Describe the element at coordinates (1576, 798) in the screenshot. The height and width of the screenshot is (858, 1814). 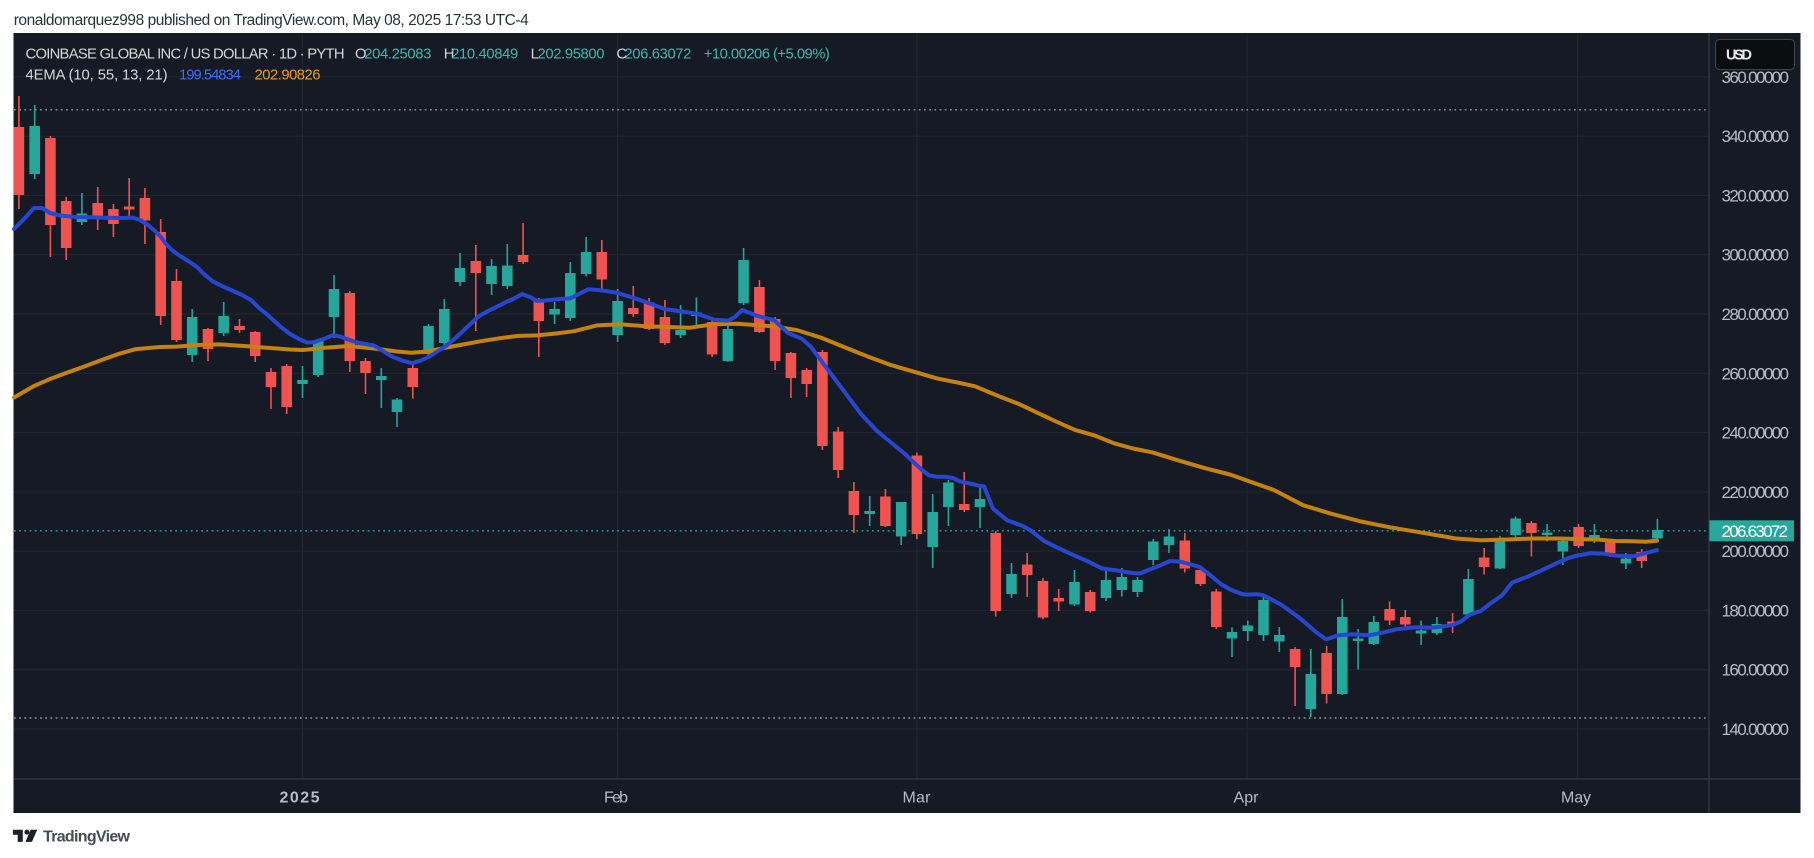
I see `svg-text: May` at that location.